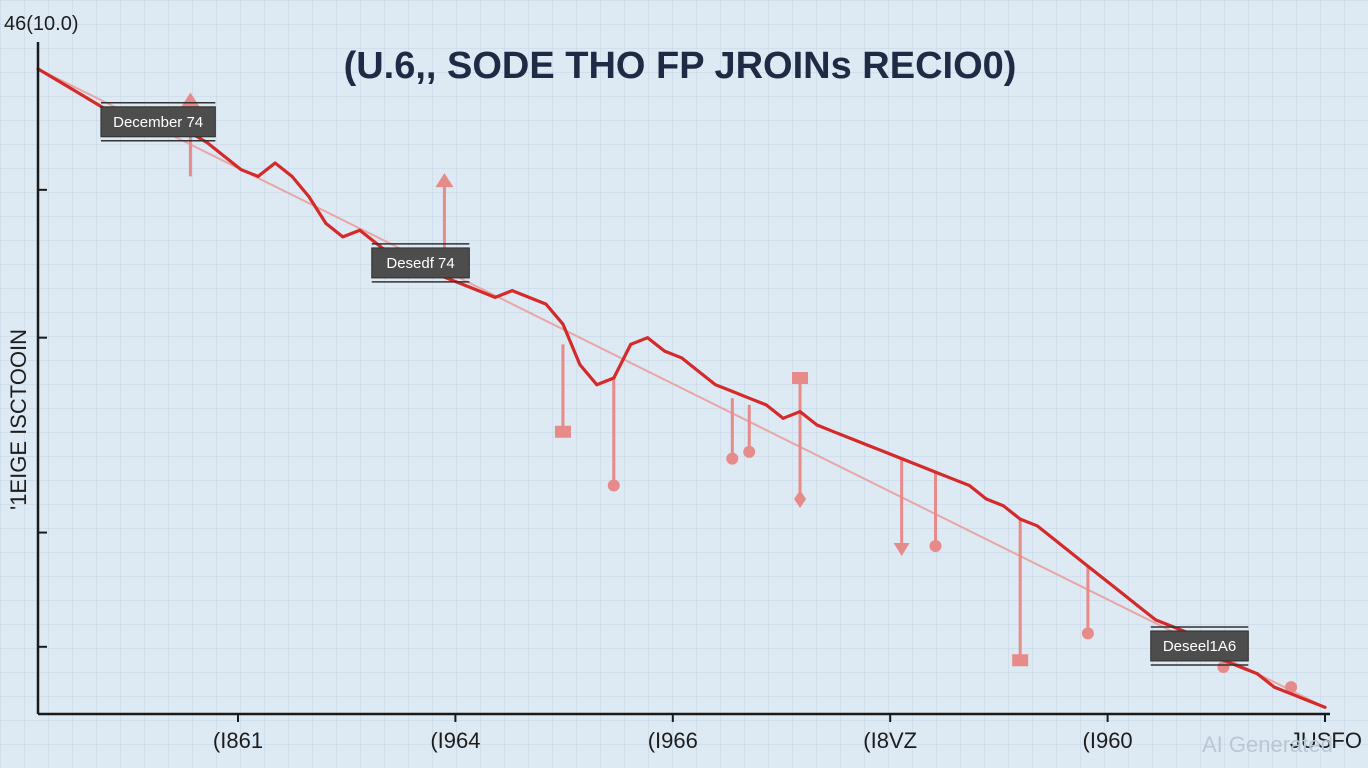 The width and height of the screenshot is (1368, 768). Describe the element at coordinates (444, 180) in the screenshot. I see `spike-marker-arrow-up` at that location.